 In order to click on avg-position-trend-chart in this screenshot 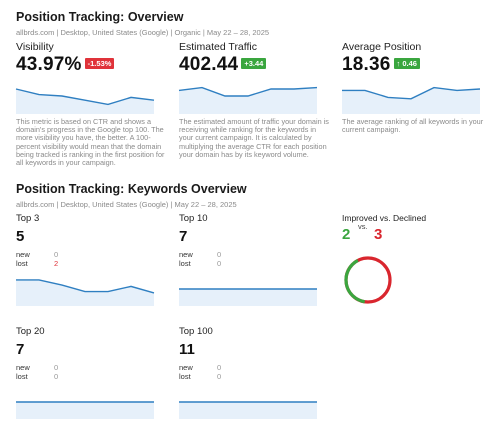, I will do `click(411, 100)`.